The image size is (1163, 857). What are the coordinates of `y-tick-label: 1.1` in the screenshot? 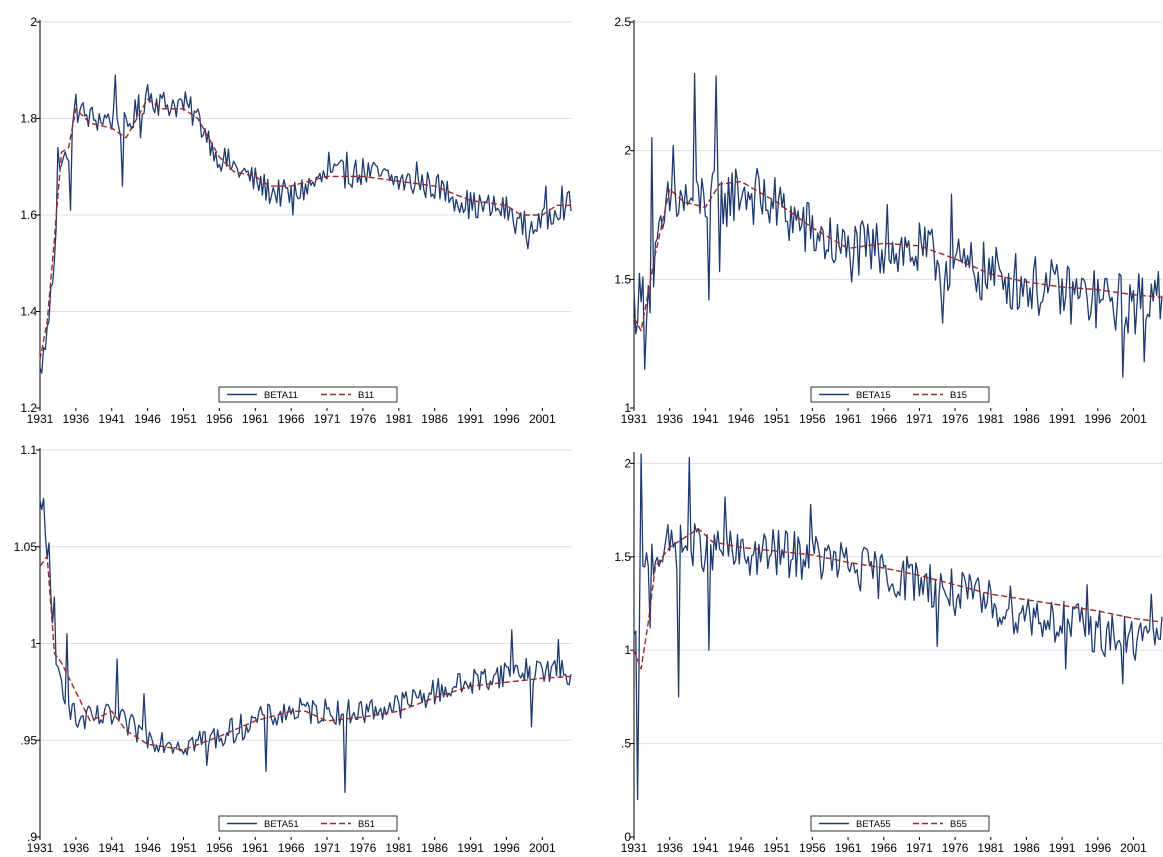 It's located at (28, 450).